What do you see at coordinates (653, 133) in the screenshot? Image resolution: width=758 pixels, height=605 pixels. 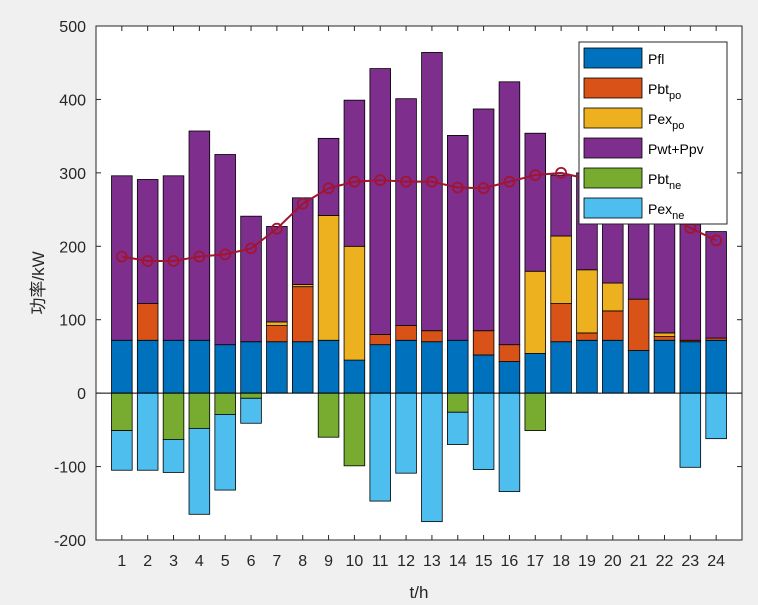 I see `legend: Pfl Pbtpo Pexpo Pwt+Ppv Pbtne Pexne` at bounding box center [653, 133].